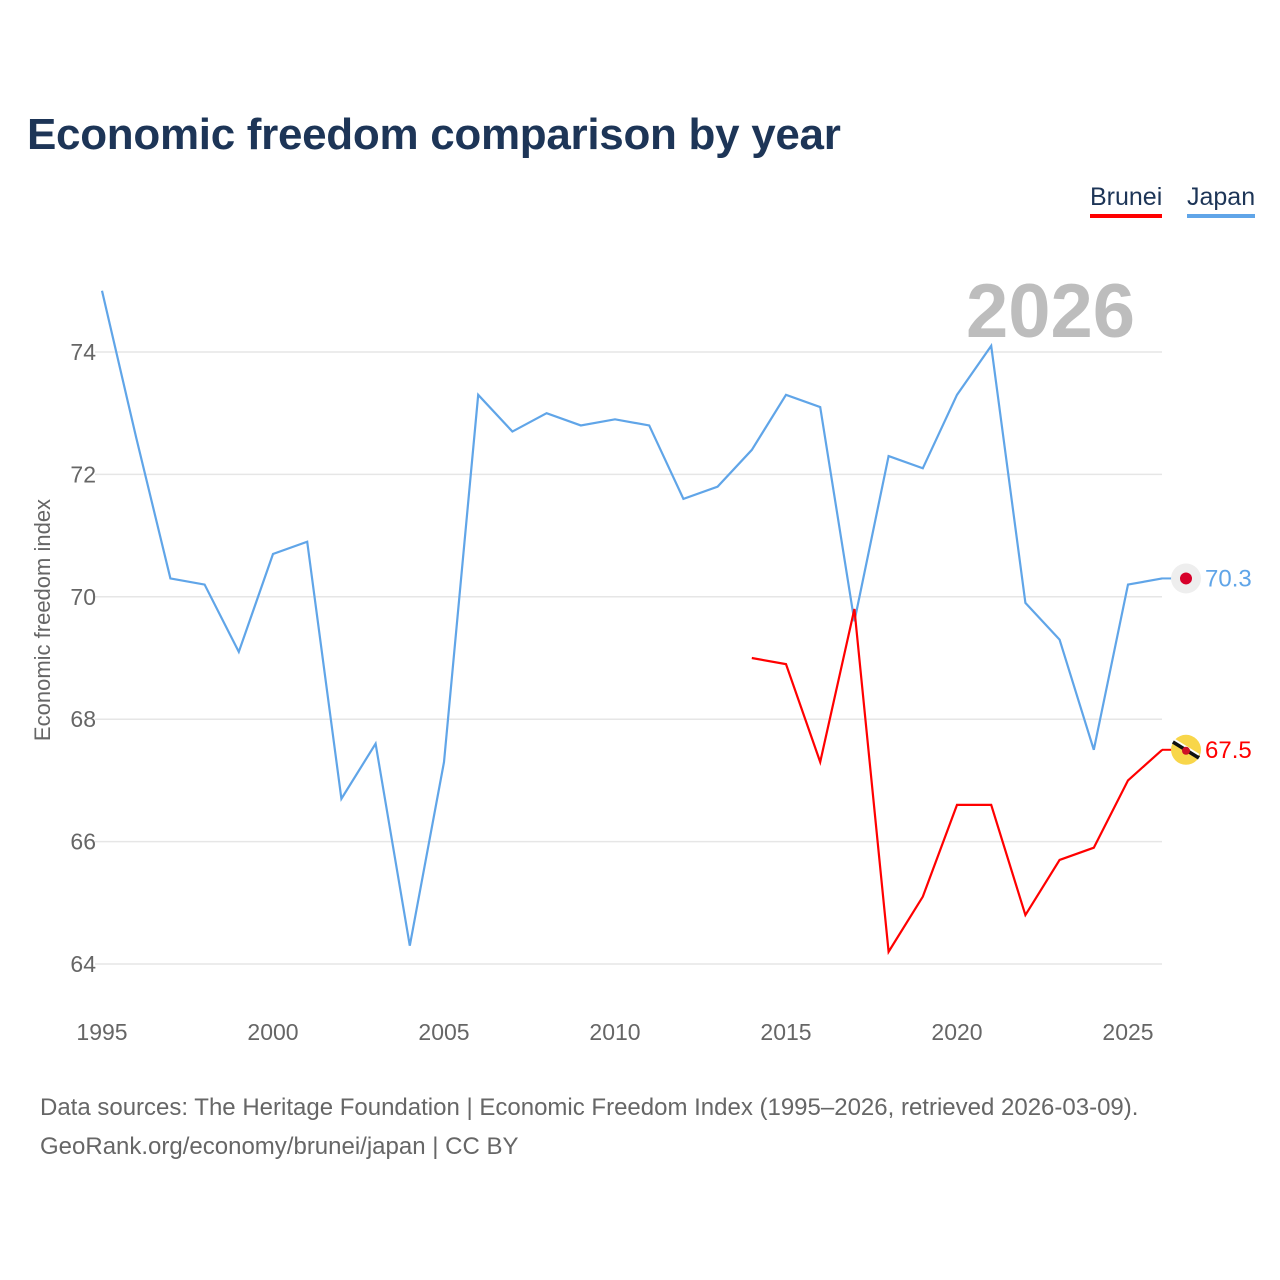  What do you see at coordinates (279, 1146) in the screenshot?
I see `footer-link: GeoRank.org/economy/brunei/japan | CC BY` at bounding box center [279, 1146].